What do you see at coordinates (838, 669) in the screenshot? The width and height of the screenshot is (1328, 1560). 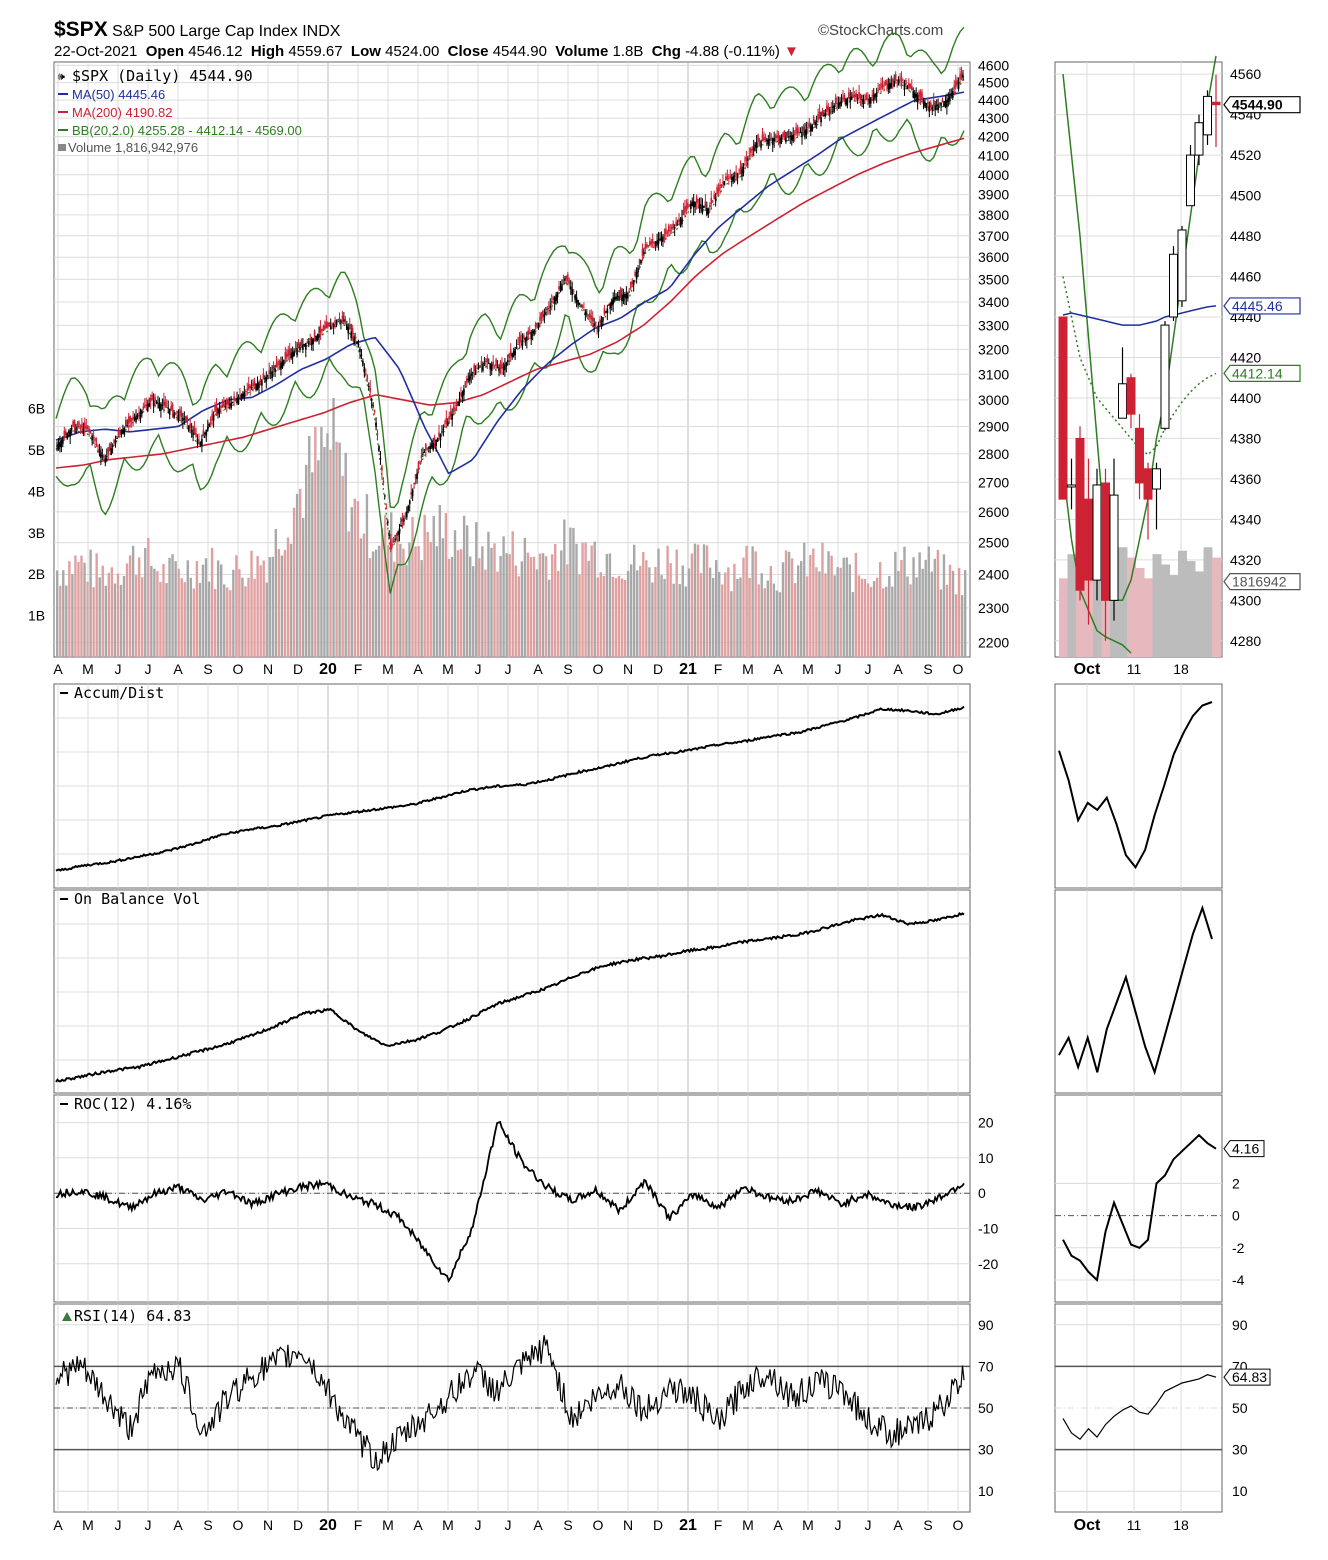 I see `x-tick-label: J` at bounding box center [838, 669].